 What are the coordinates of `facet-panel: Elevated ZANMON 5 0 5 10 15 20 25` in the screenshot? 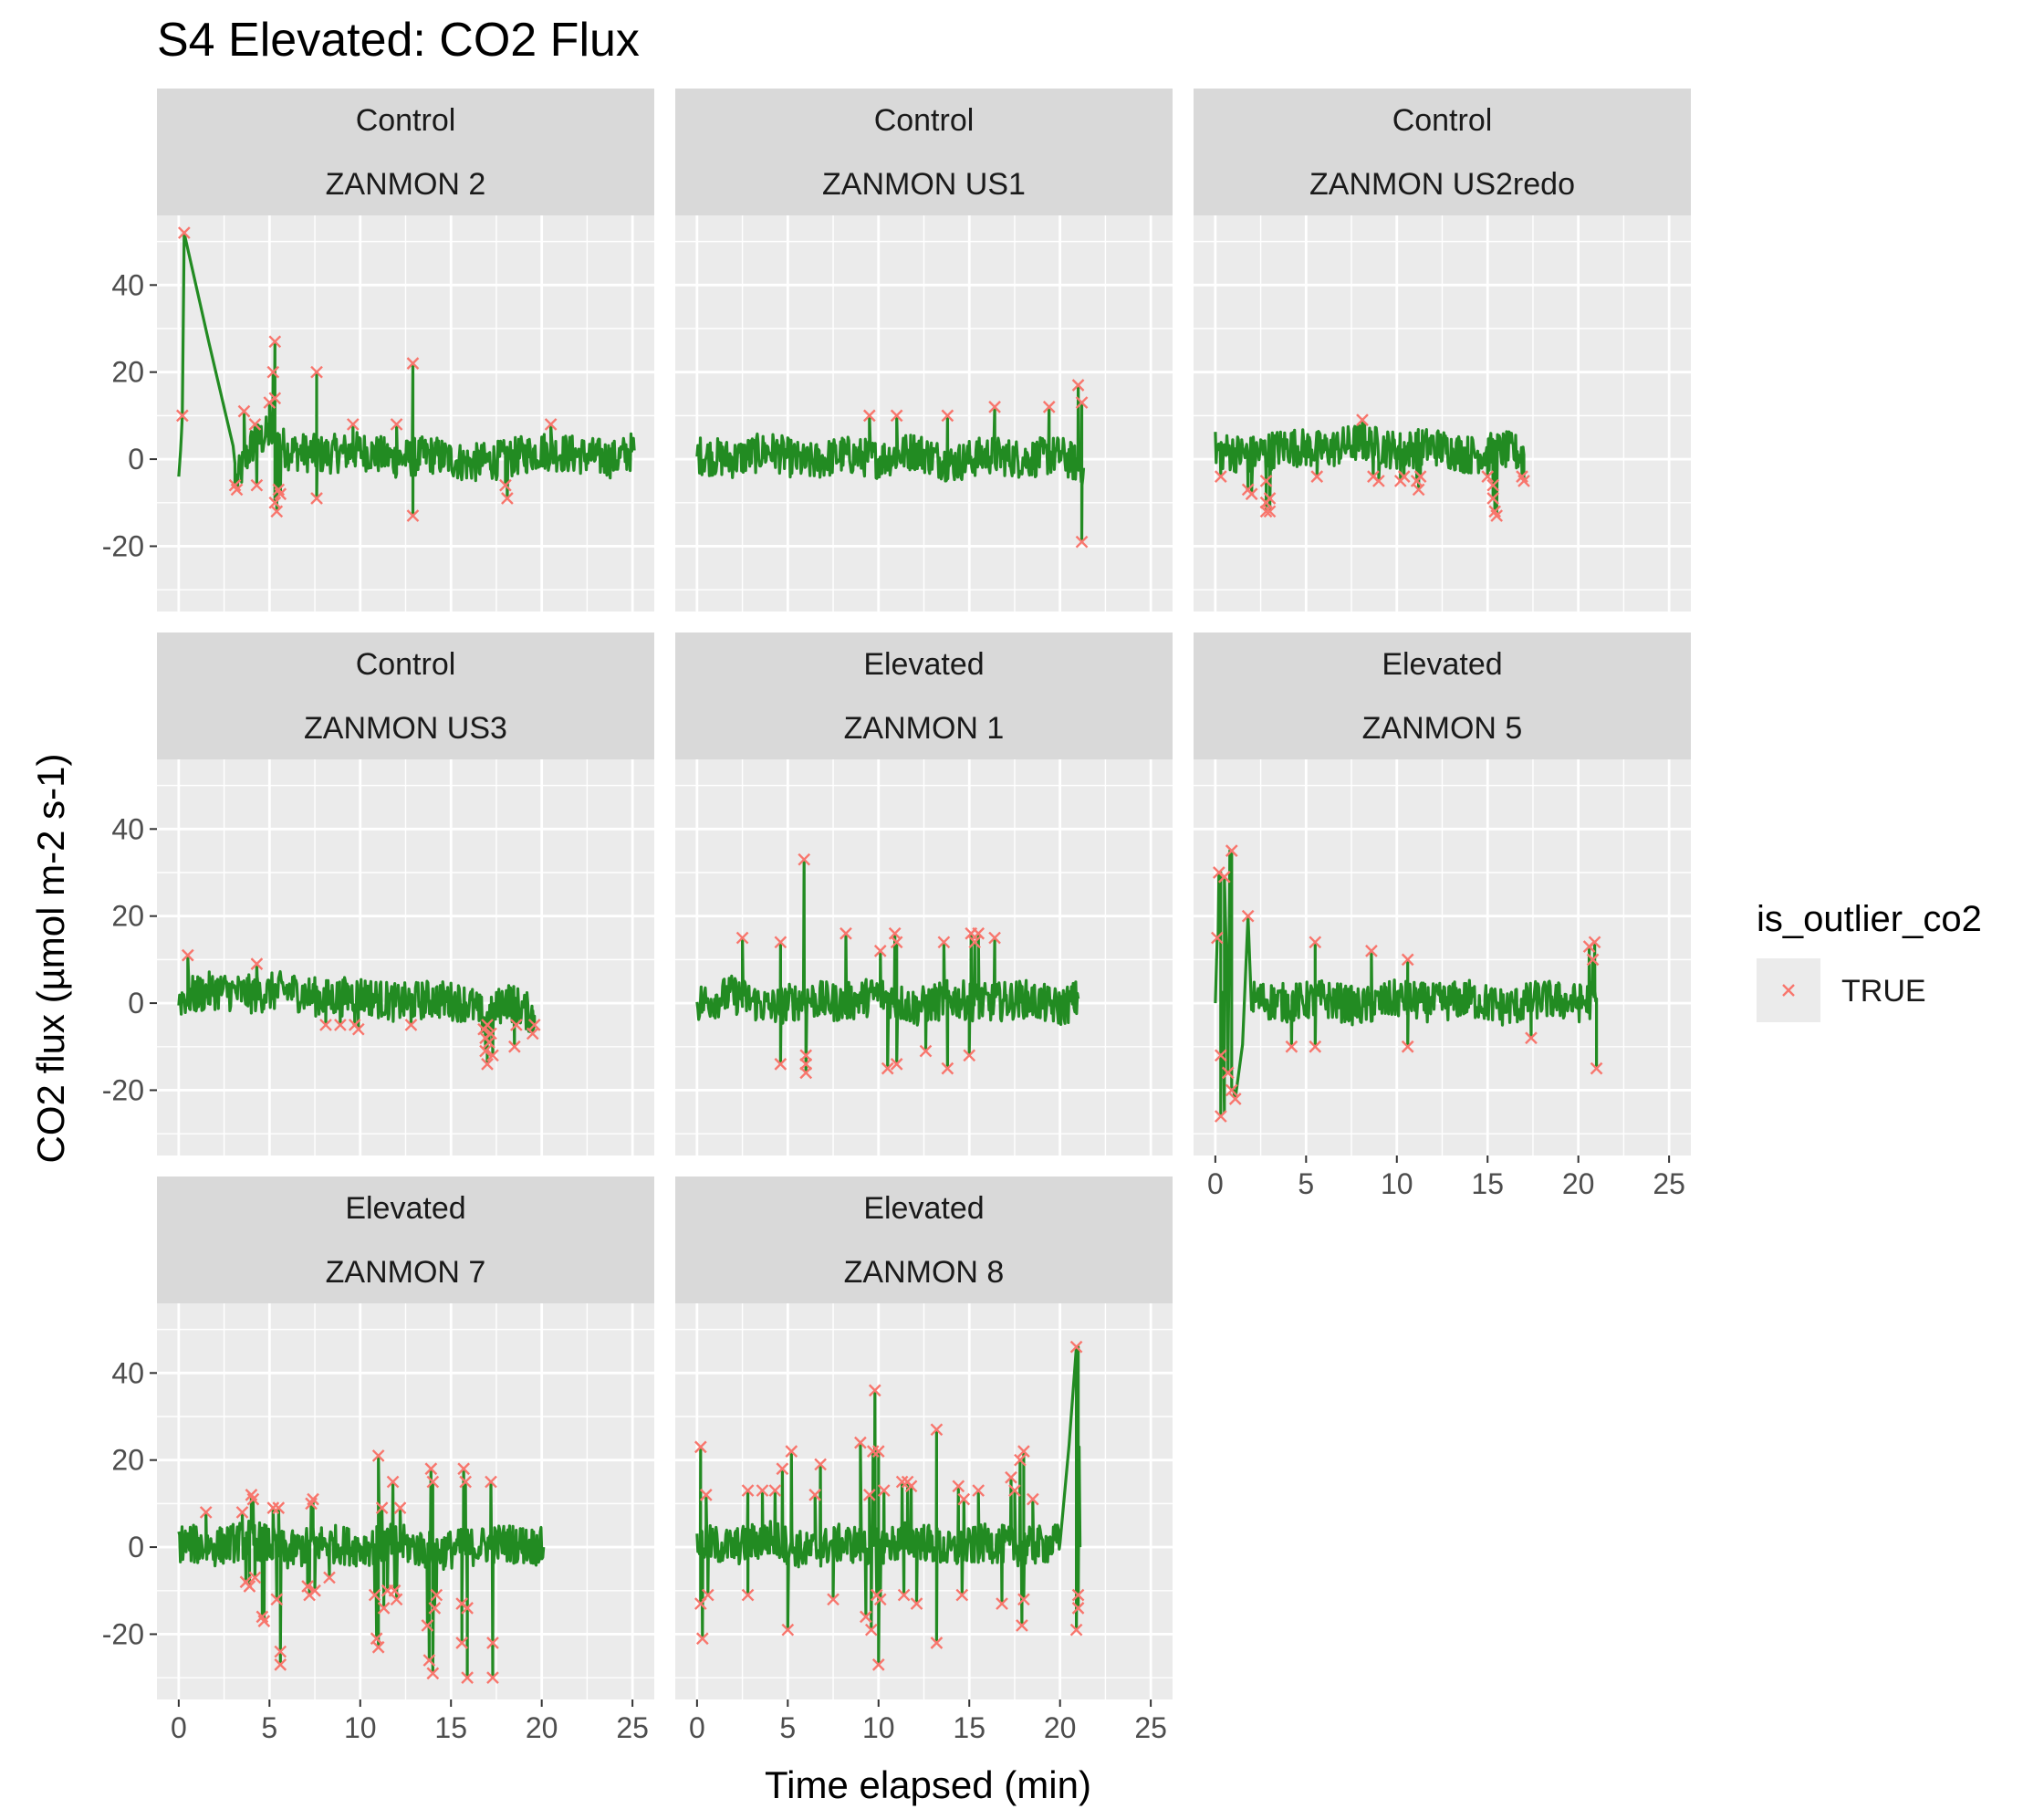 It's located at (1442, 916).